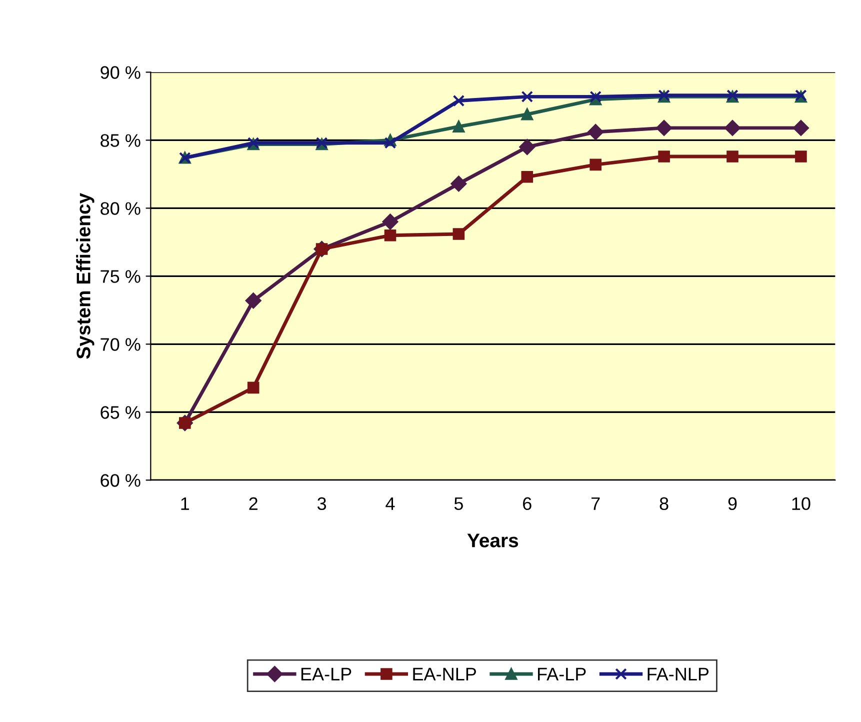 The height and width of the screenshot is (722, 861). Describe the element at coordinates (801, 503) in the screenshot. I see `x-tick-label: 10` at that location.